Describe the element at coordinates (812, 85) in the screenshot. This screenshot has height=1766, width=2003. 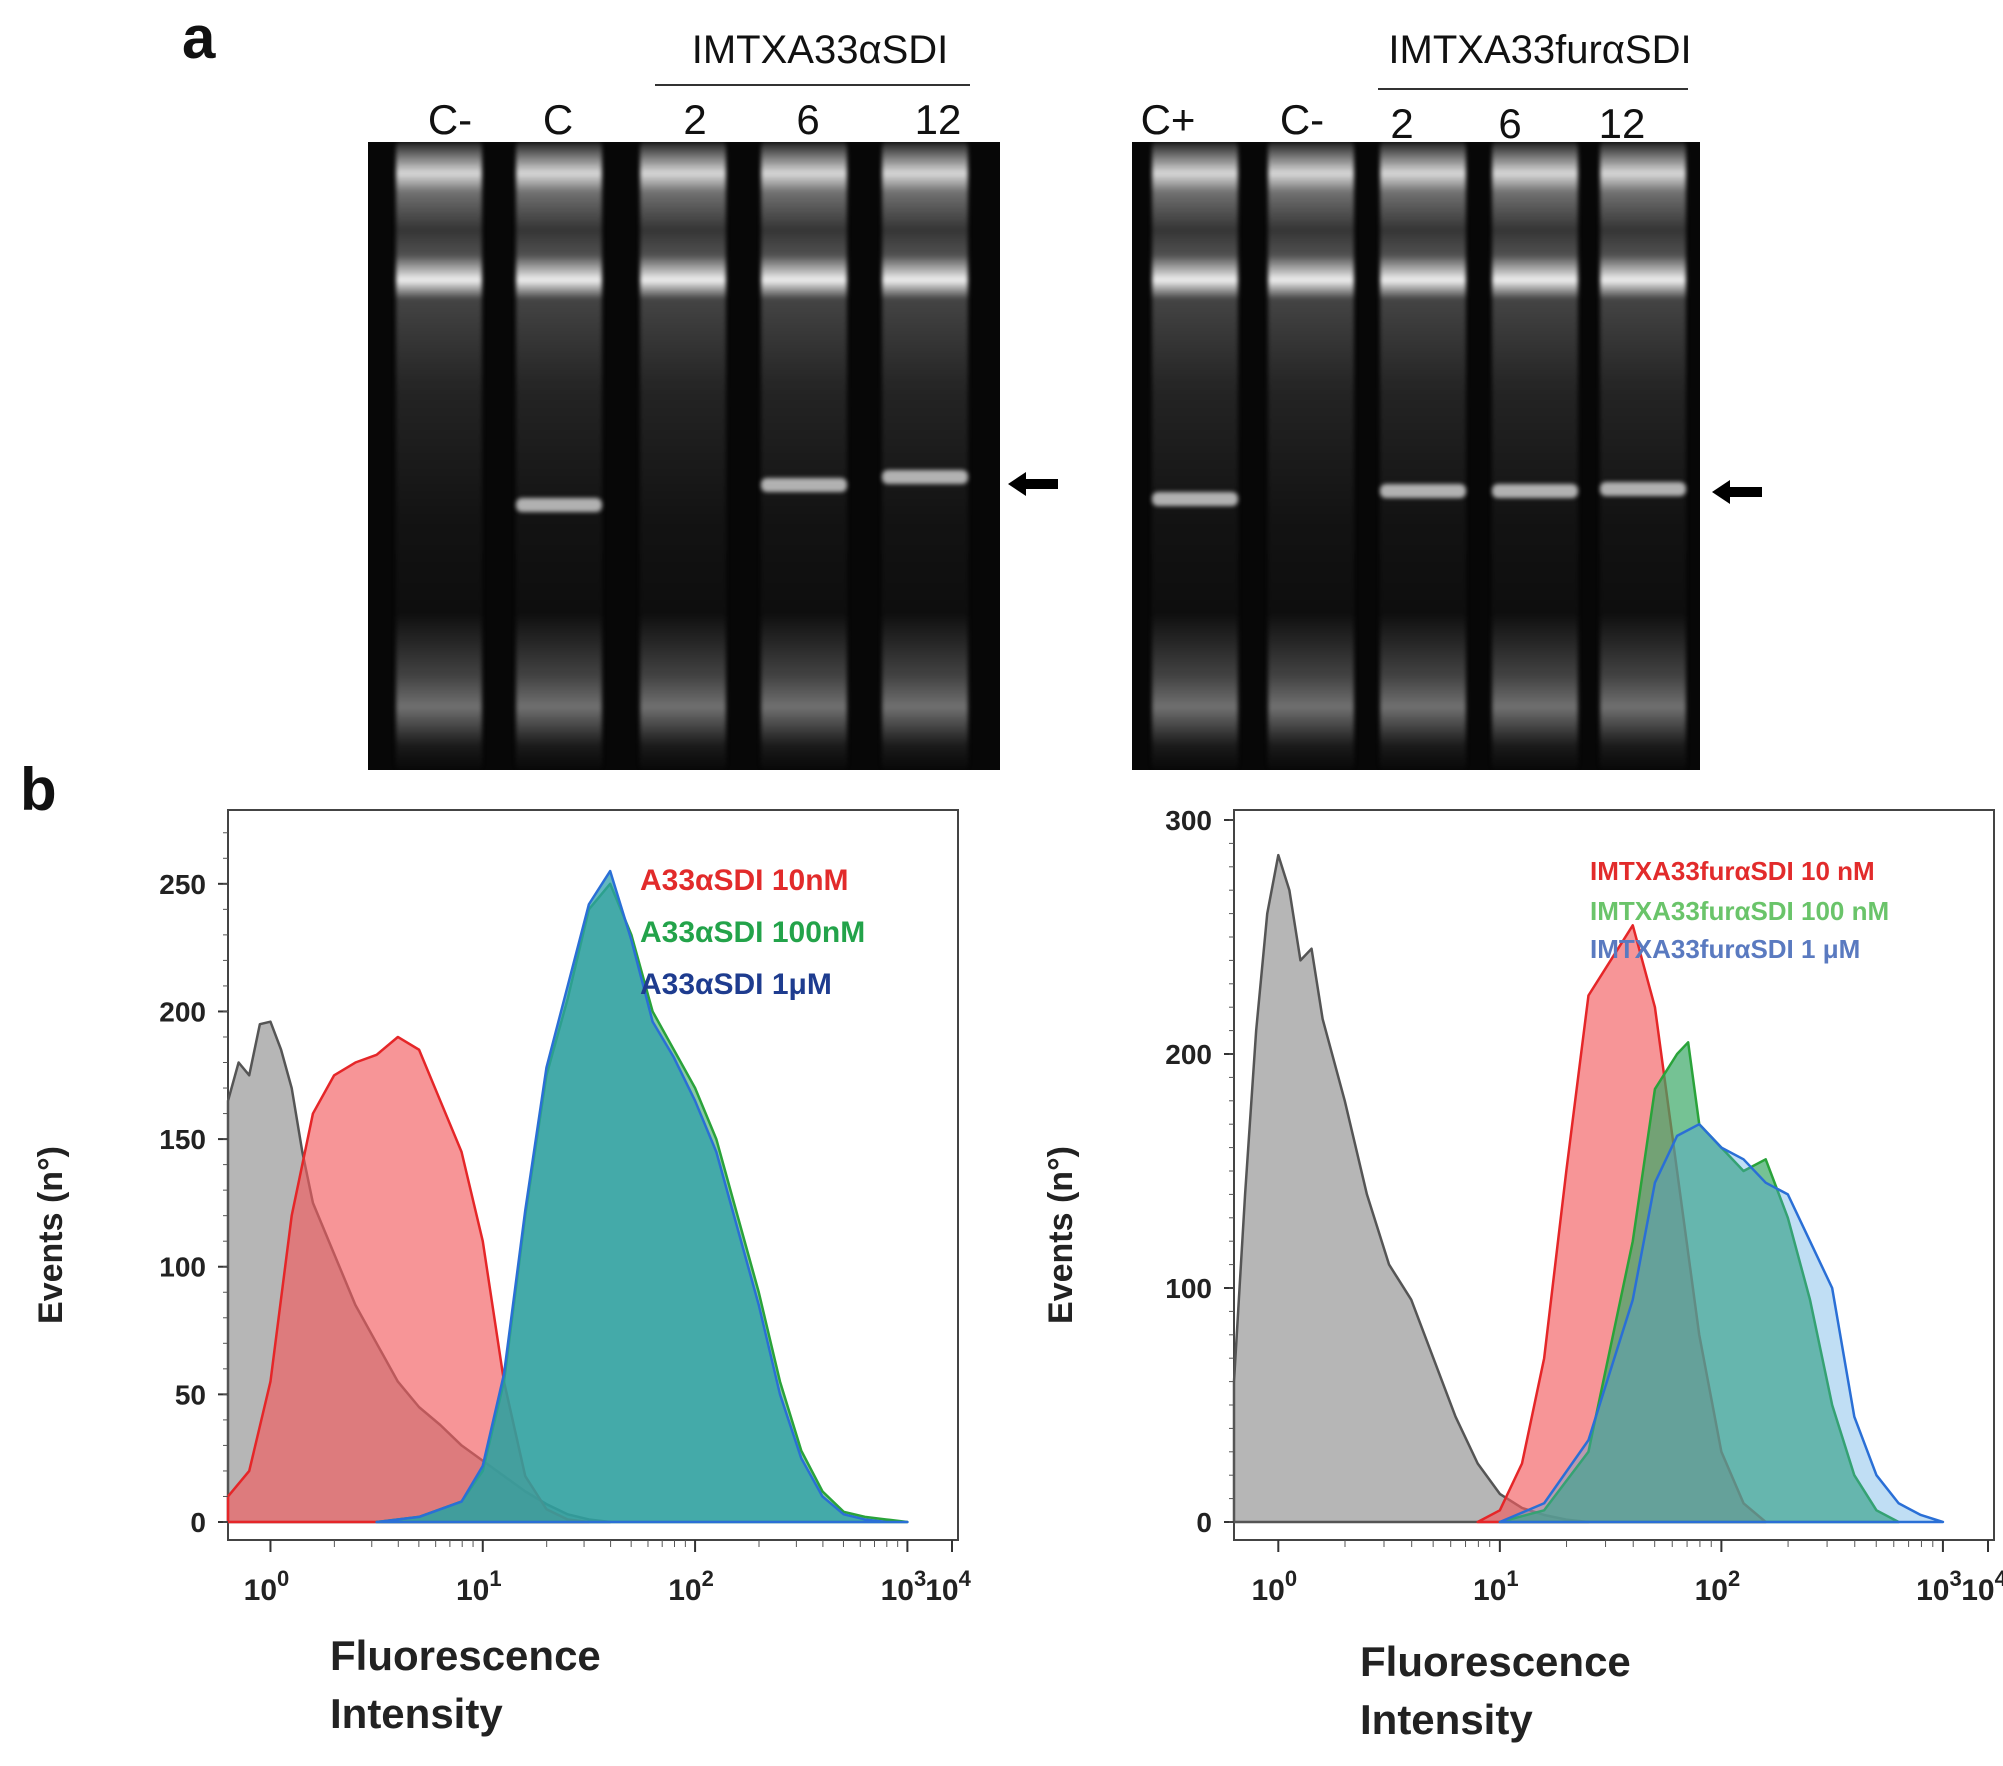
I see `gel-left-group-line` at that location.